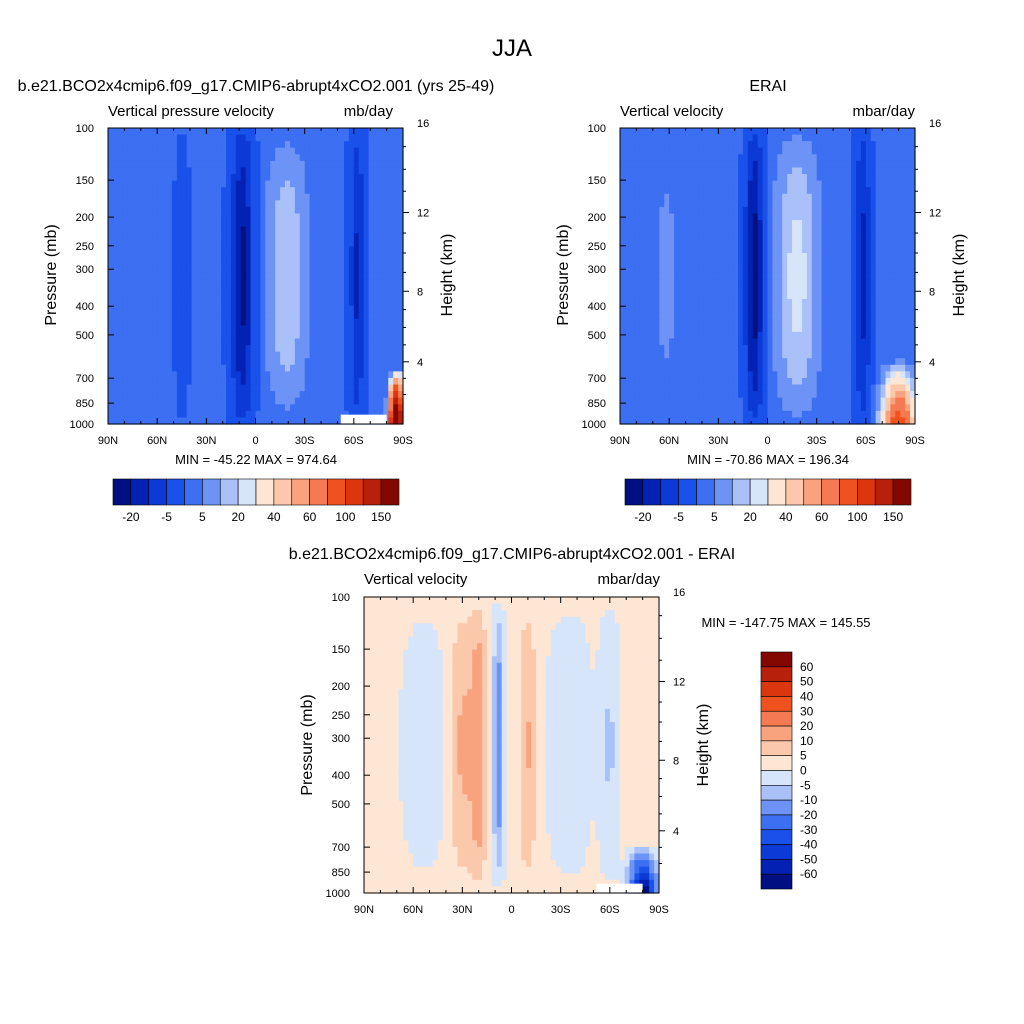  What do you see at coordinates (229, 492) in the screenshot?
I see `colorbar-box` at bounding box center [229, 492].